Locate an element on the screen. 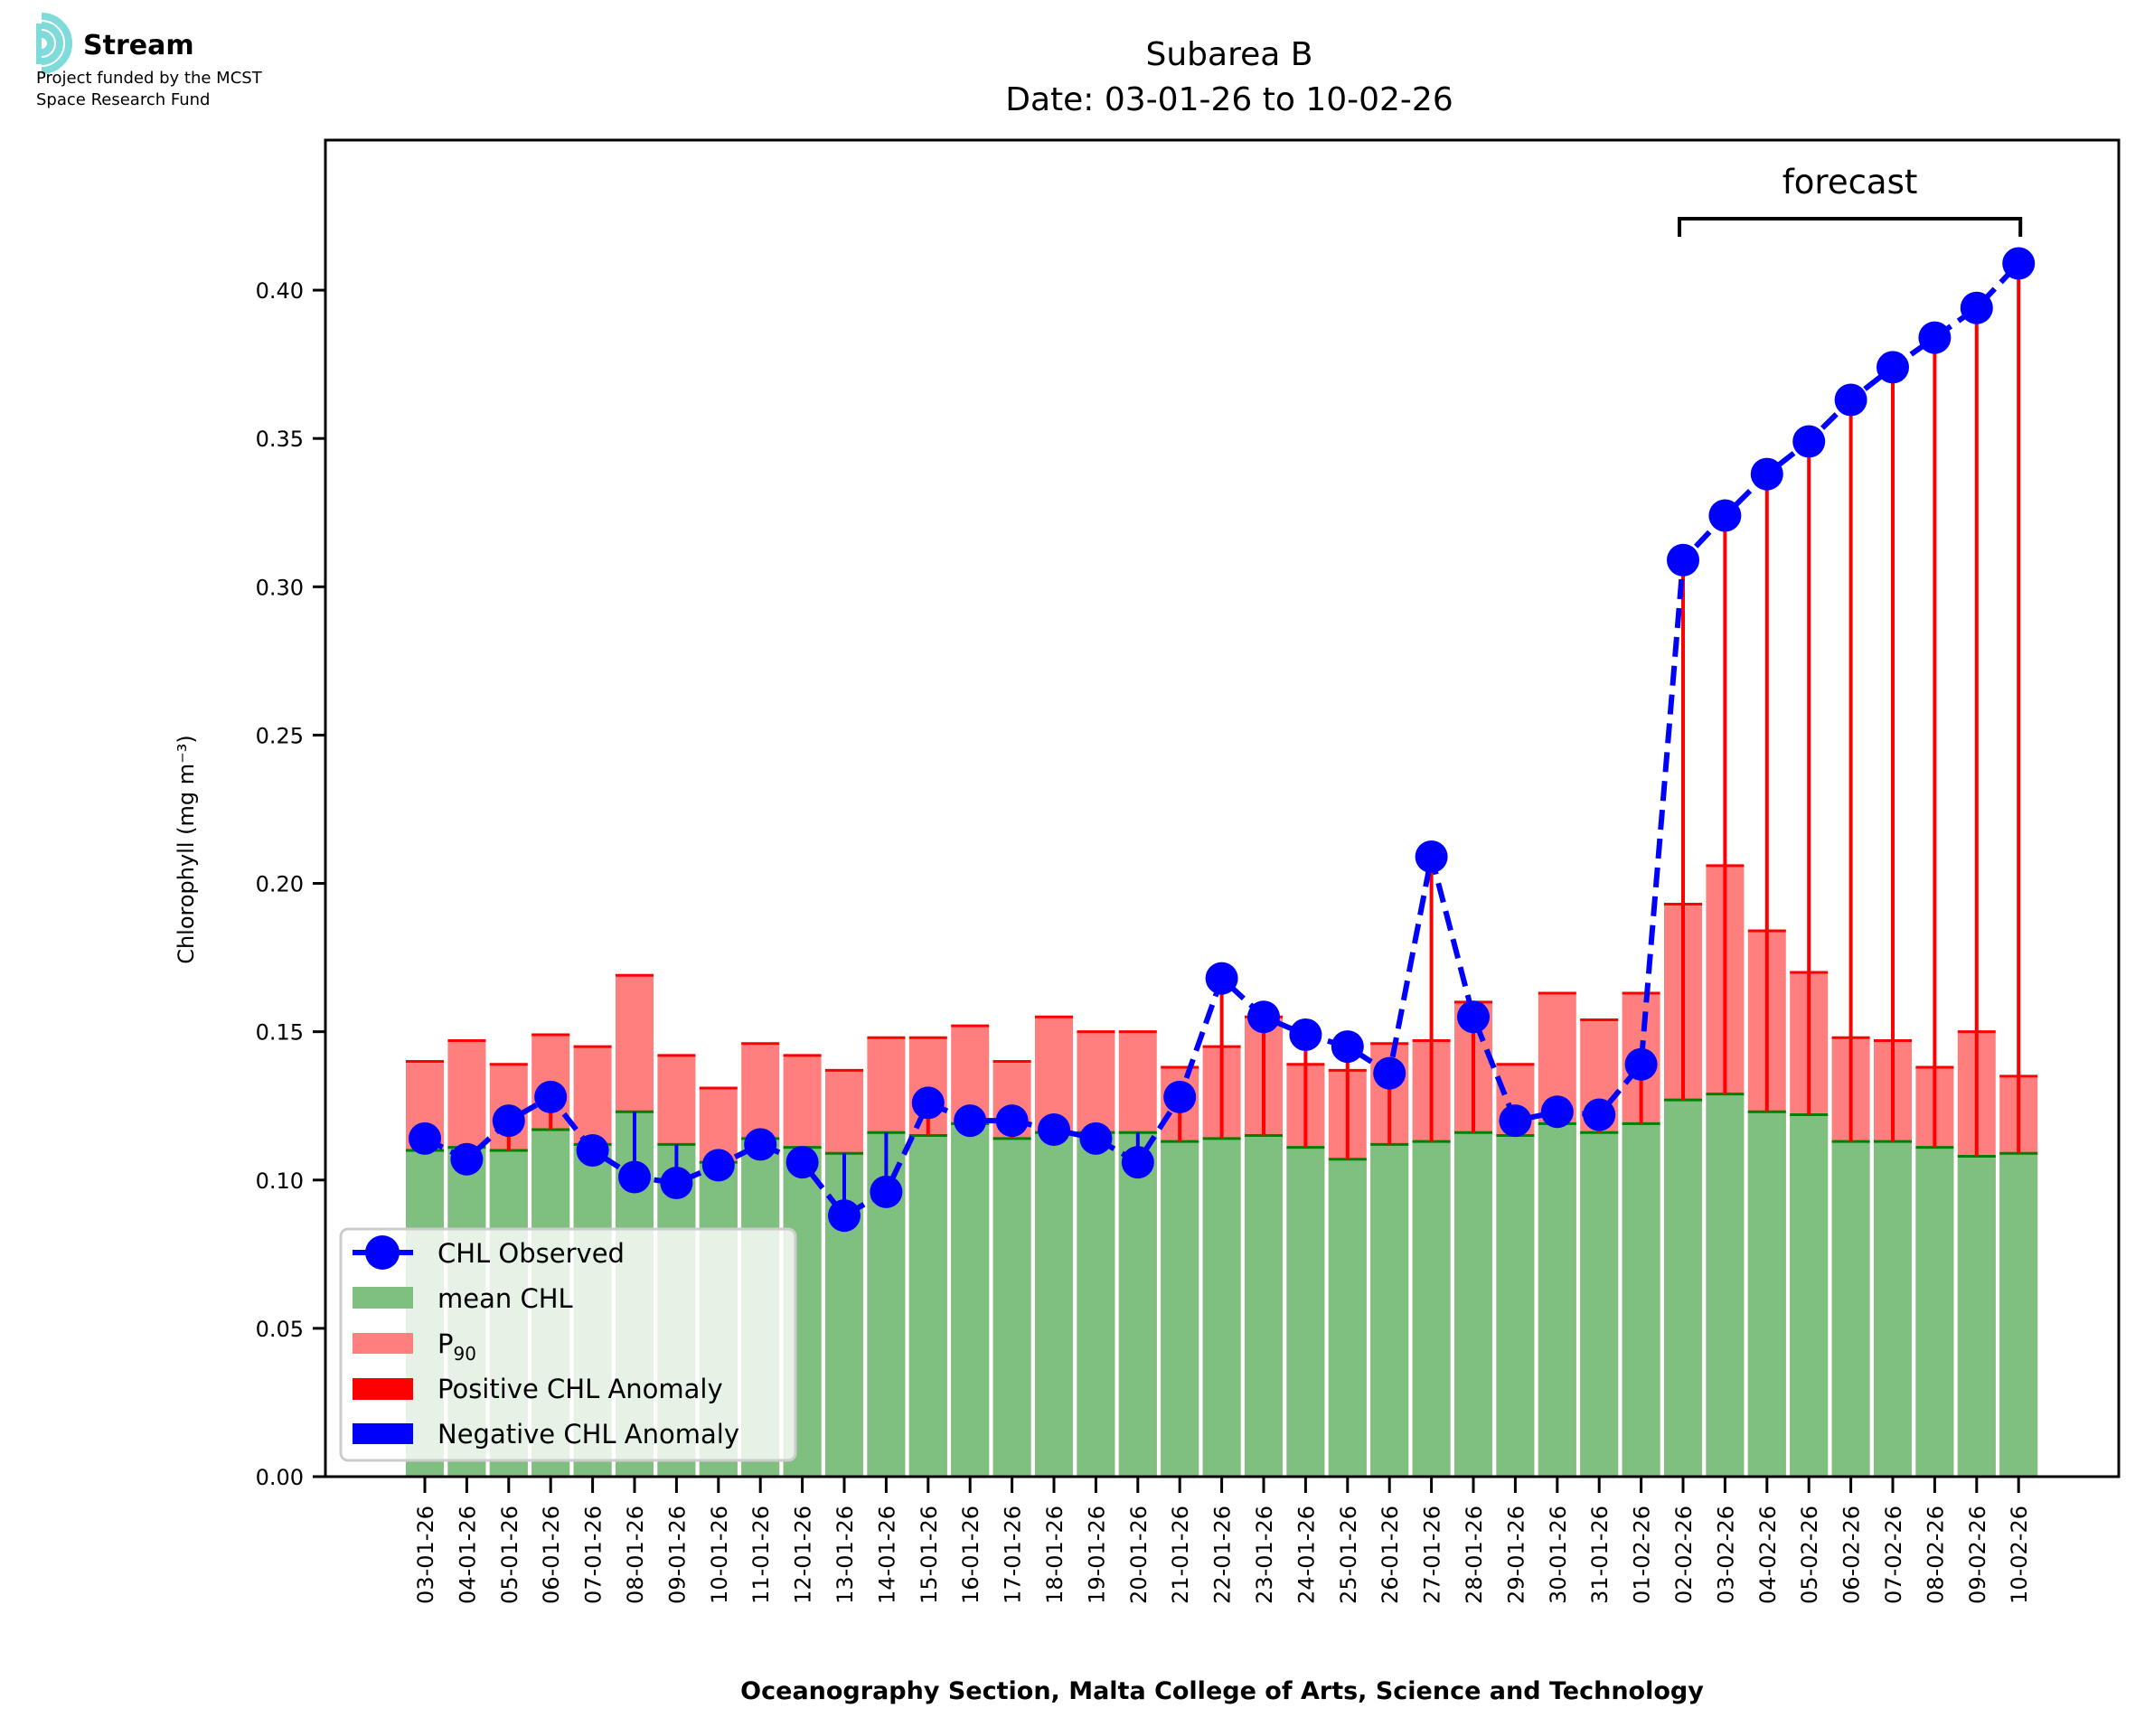  x-tick-label: 18-01-26 is located at coordinates (1055, 1555).